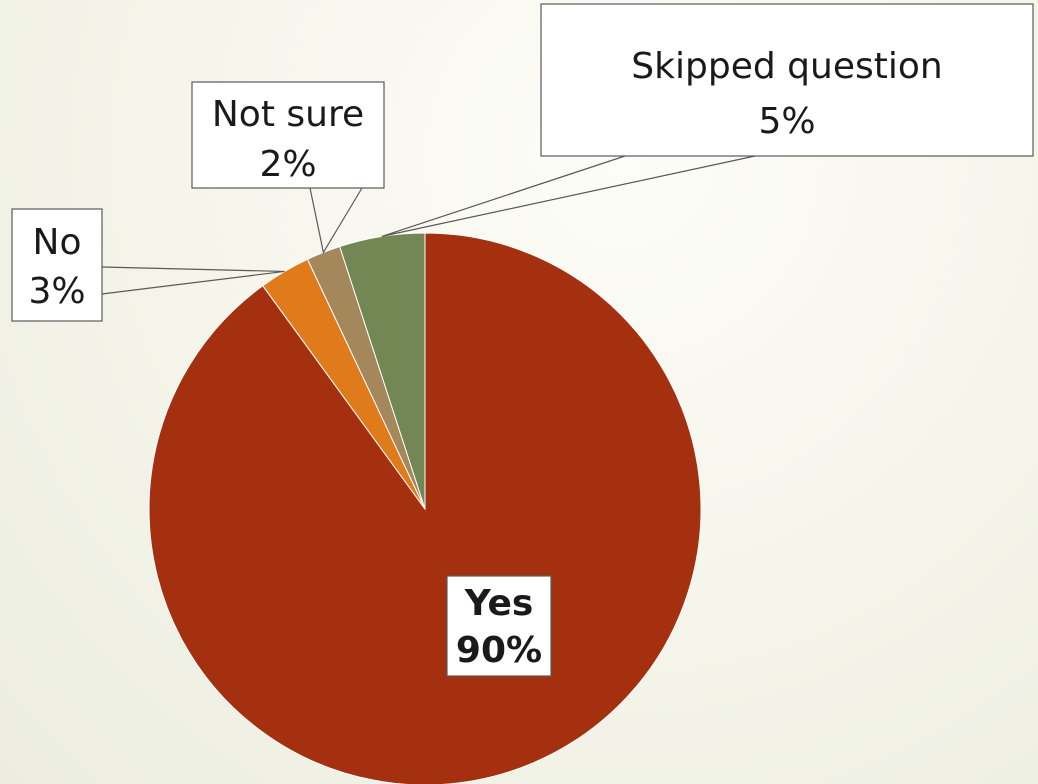 Image resolution: width=1038 pixels, height=784 pixels. Describe the element at coordinates (288, 114) in the screenshot. I see `slice-name-not-sure: Not sure` at that location.